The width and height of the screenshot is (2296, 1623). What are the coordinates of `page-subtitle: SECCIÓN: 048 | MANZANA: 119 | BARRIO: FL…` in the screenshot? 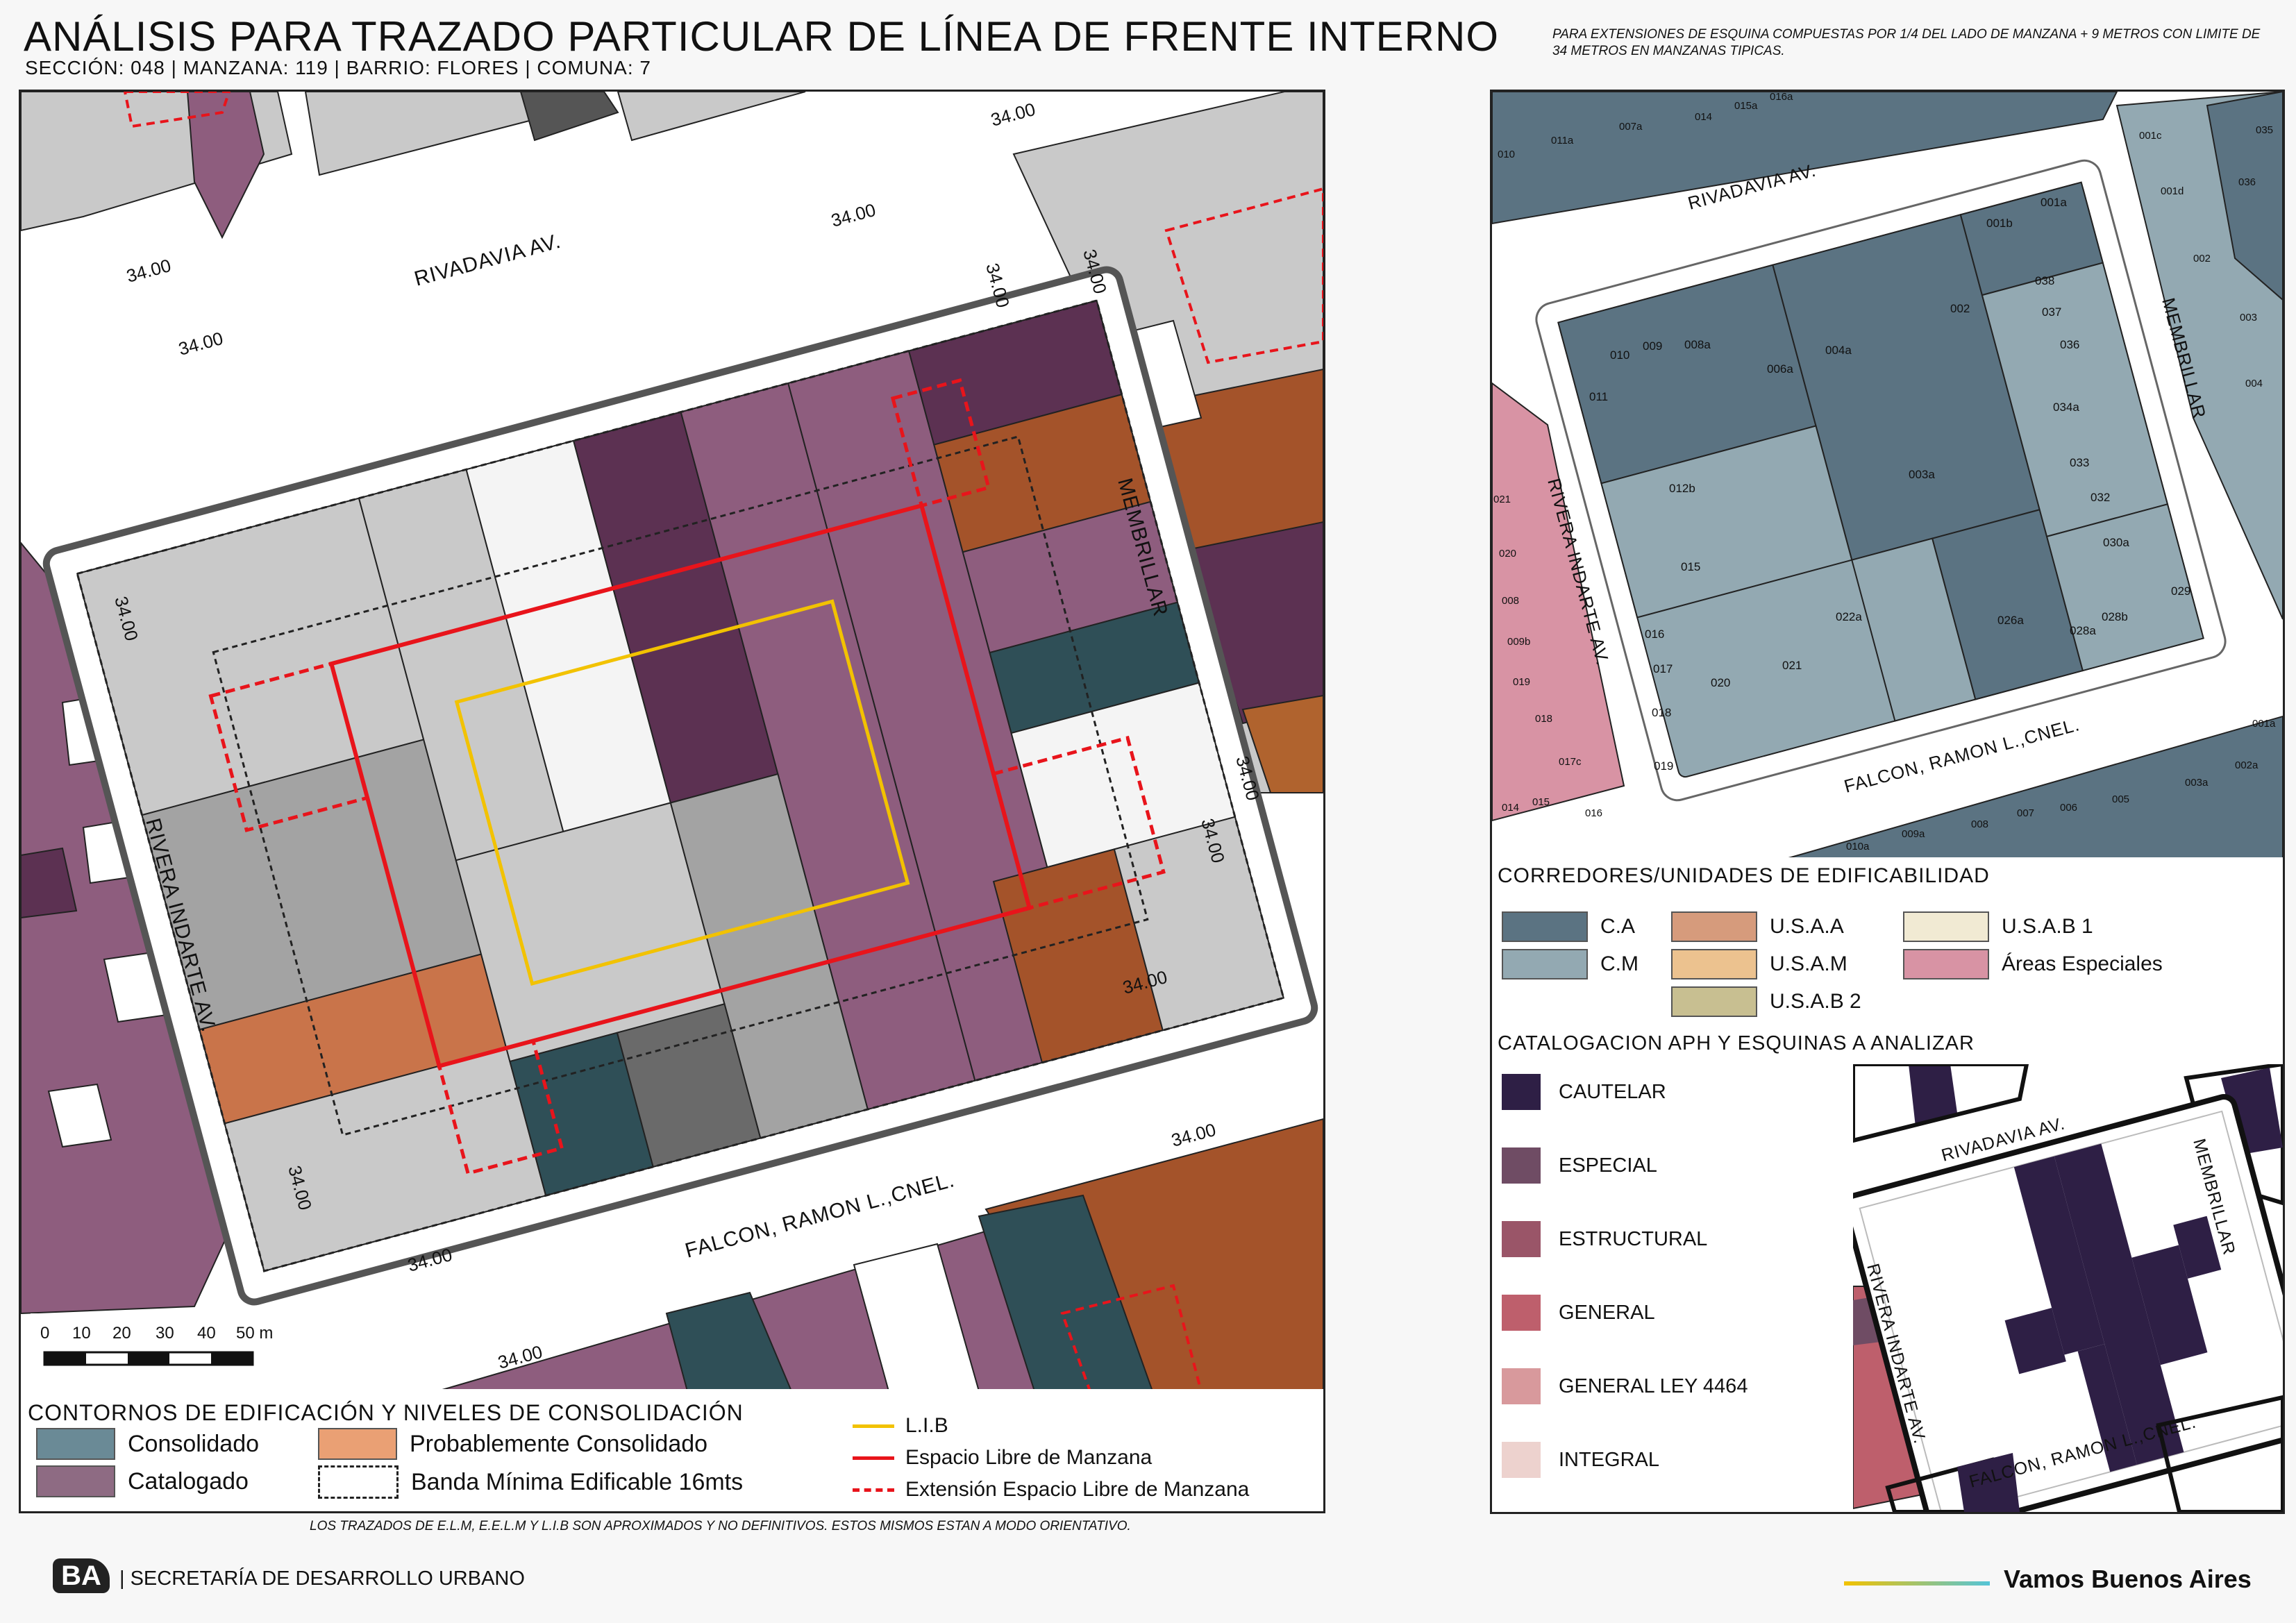 It's located at (338, 67).